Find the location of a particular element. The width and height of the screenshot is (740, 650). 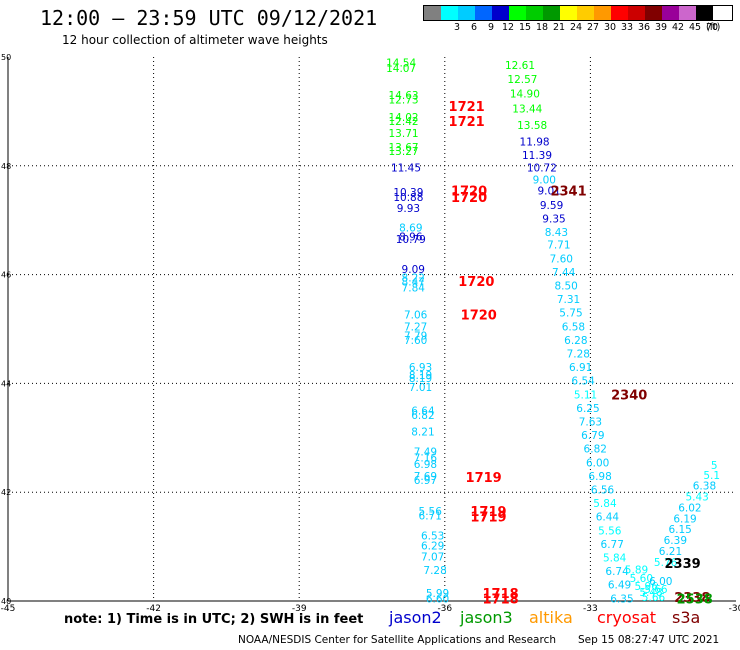

swh-data-point: 6.71 is located at coordinates (430, 517).